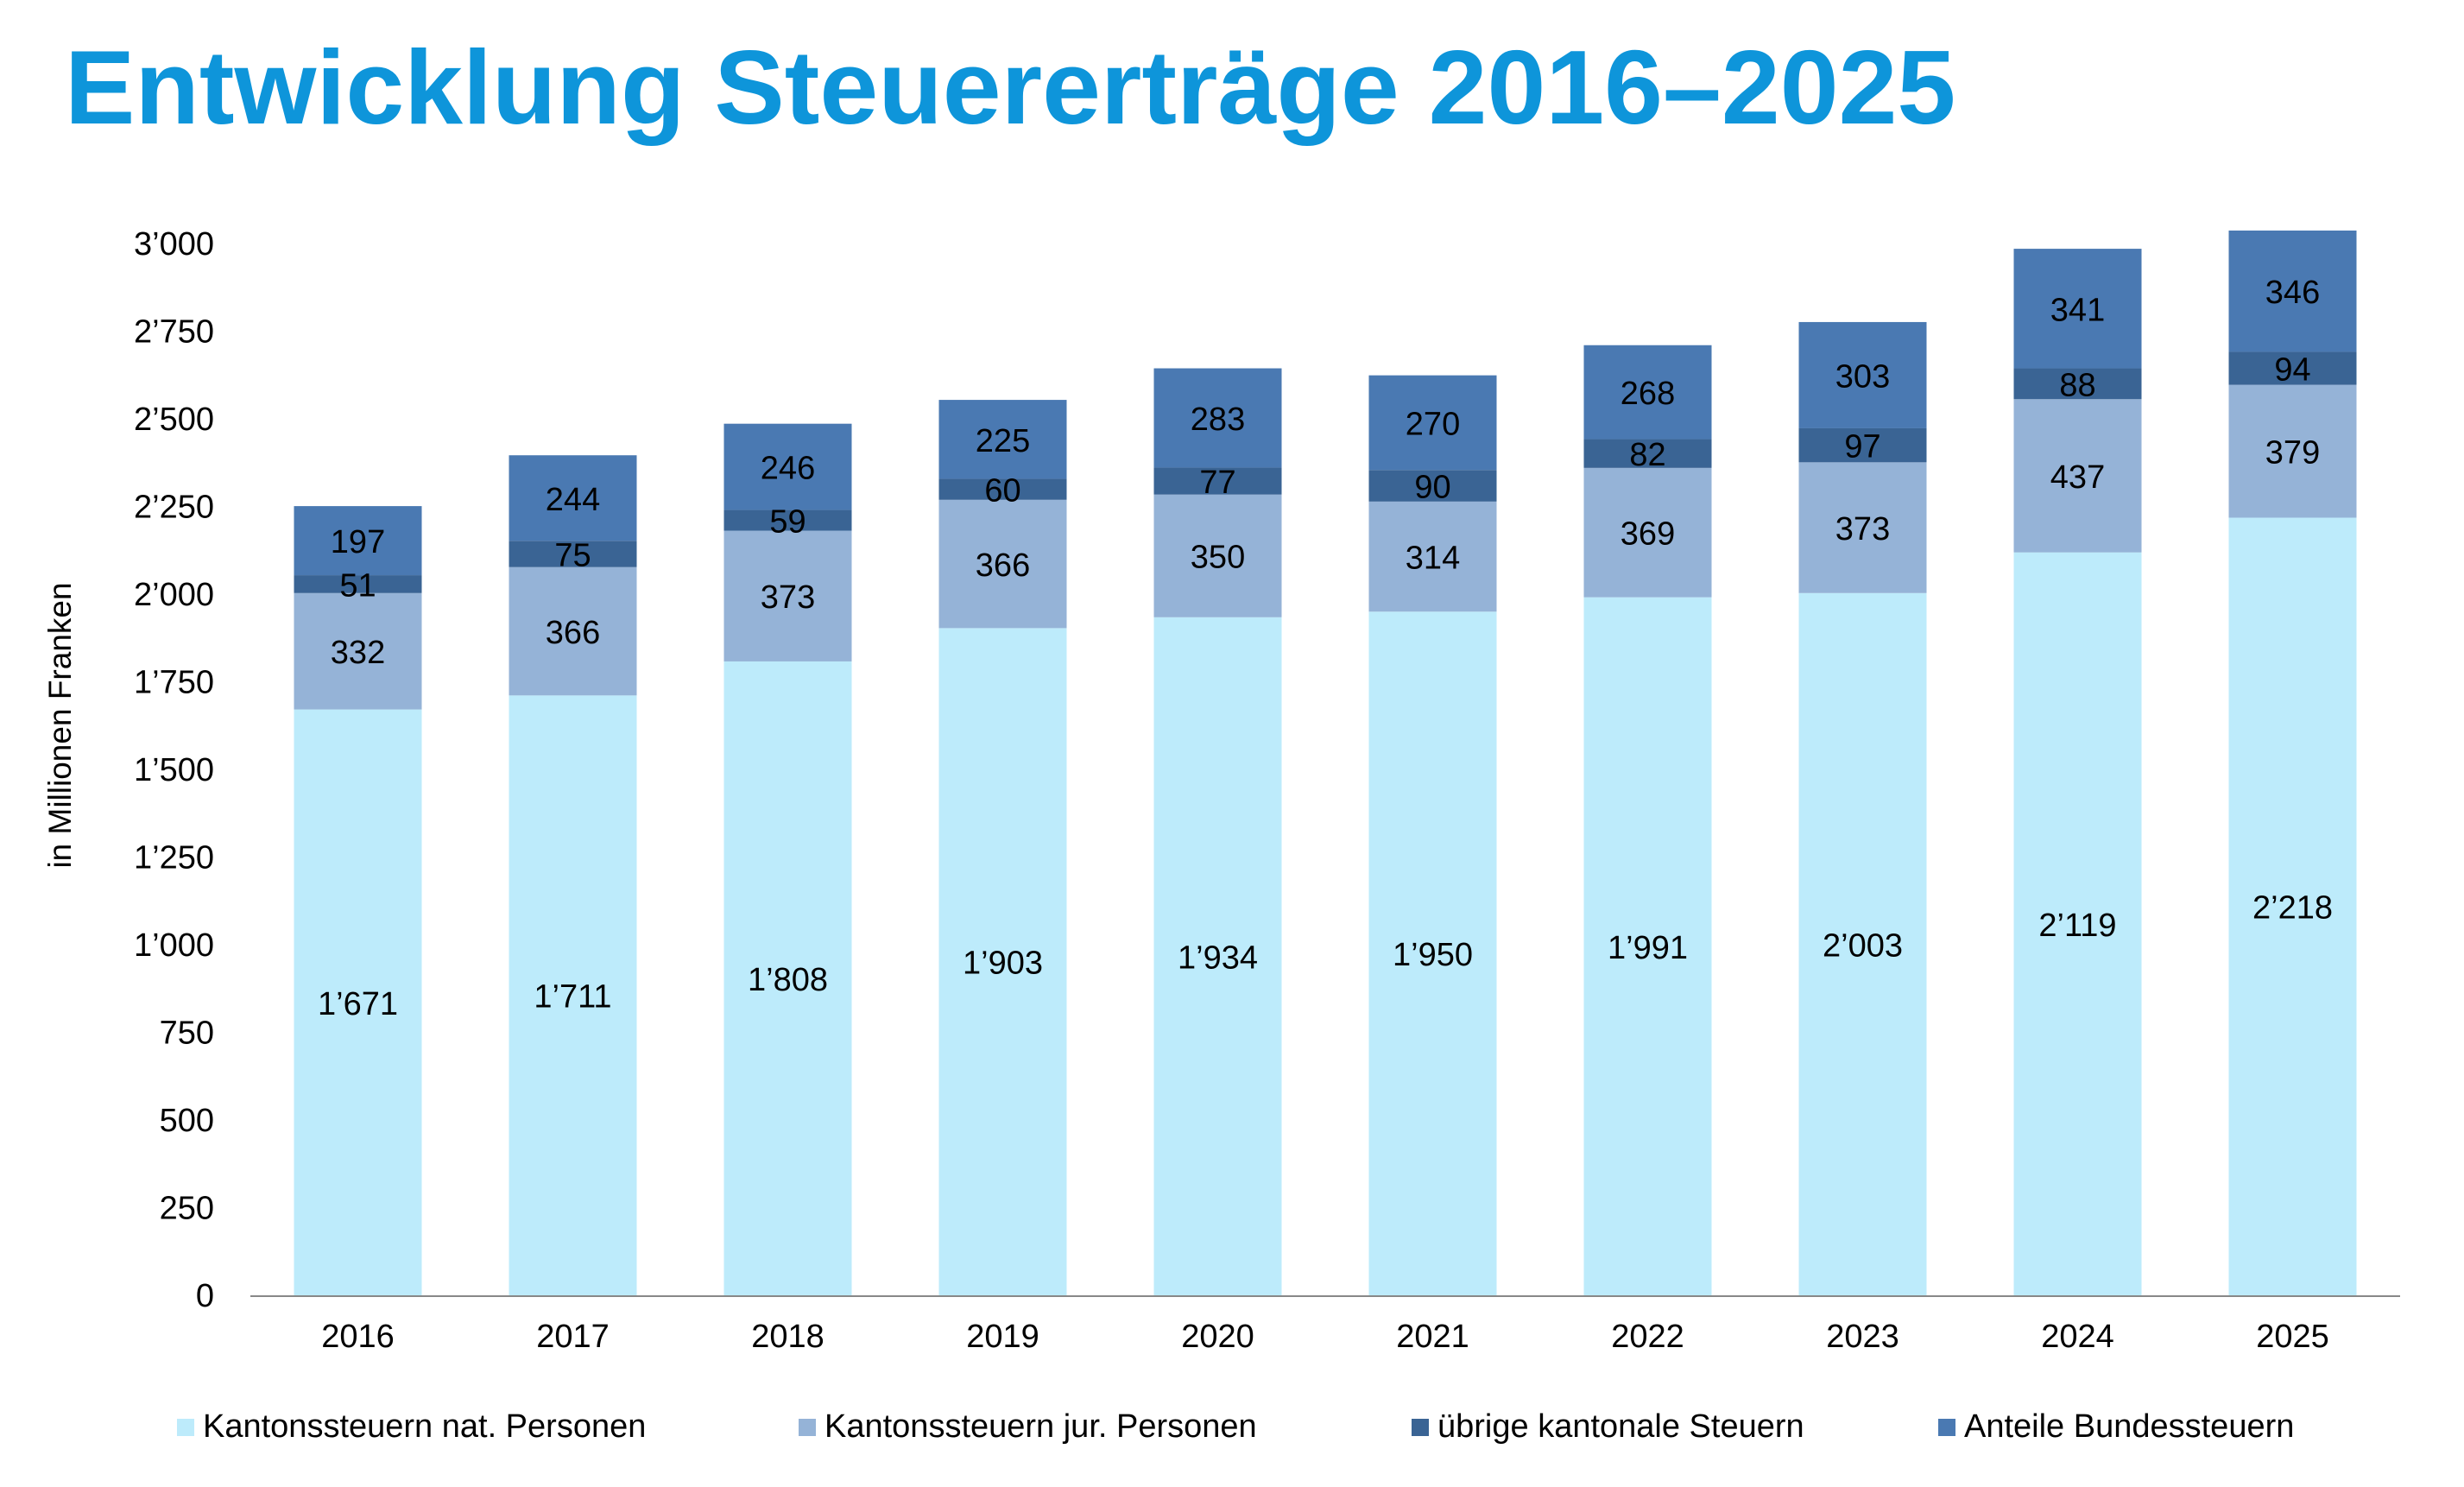 This screenshot has height=1487, width=2464. I want to click on y-tick-label: 250, so click(187, 1209).